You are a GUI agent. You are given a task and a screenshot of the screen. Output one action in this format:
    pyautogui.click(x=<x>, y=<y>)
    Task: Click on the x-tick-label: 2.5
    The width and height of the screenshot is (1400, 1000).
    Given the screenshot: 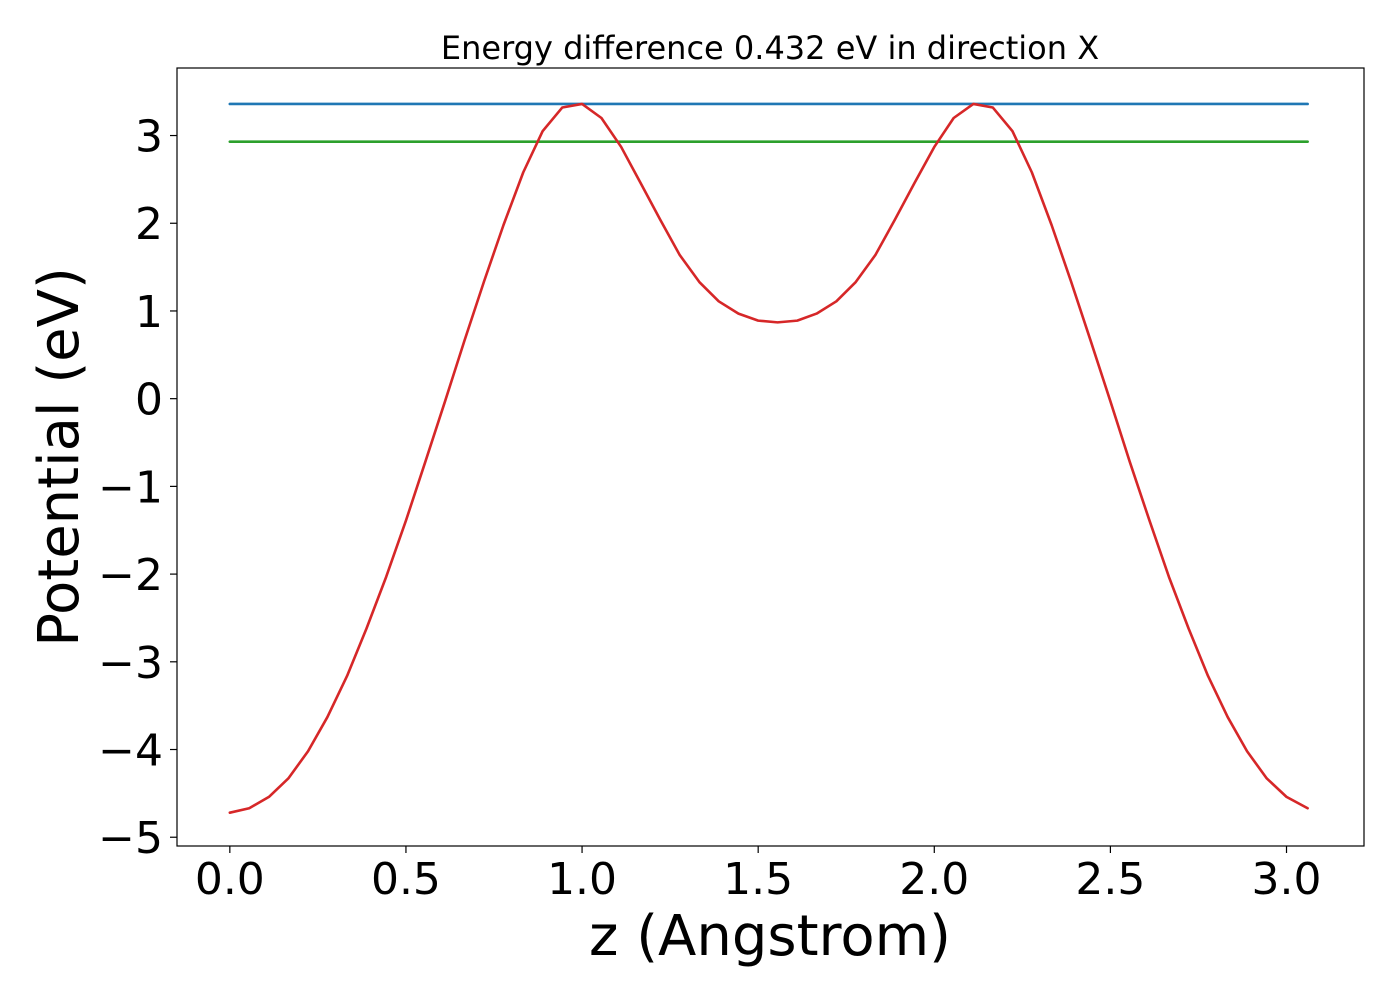 What is the action you would take?
    pyautogui.click(x=1110, y=879)
    